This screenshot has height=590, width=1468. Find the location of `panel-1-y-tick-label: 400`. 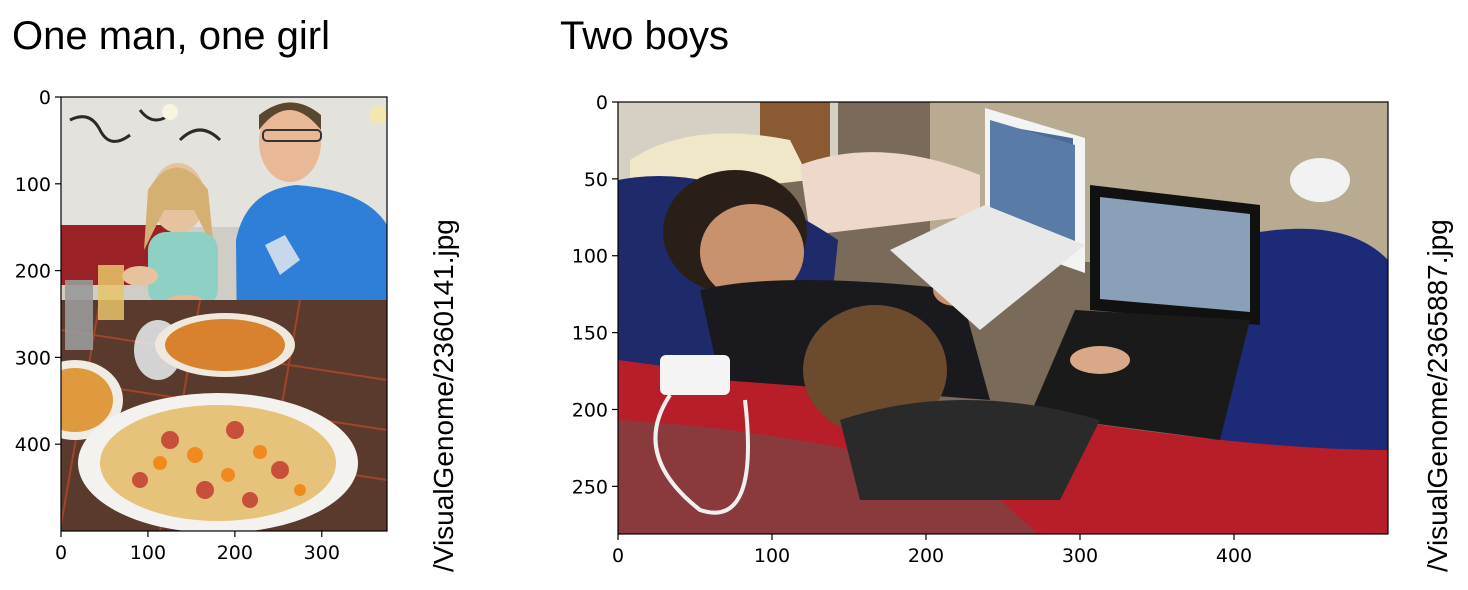

panel-1-y-tick-label: 400 is located at coordinates (33, 445).